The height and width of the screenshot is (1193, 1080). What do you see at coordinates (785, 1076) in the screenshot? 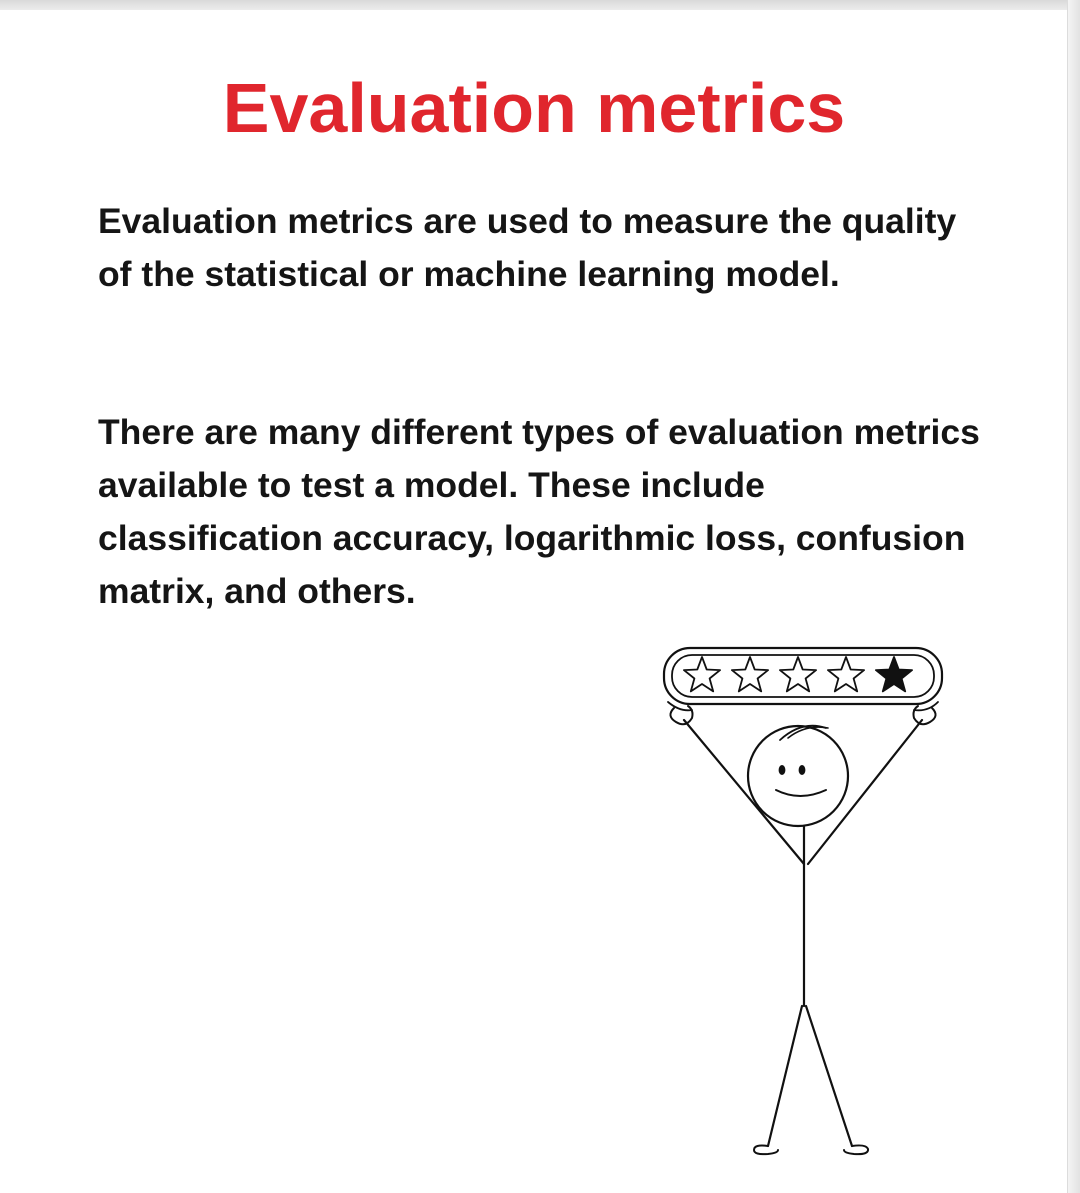
I see `left-leg` at bounding box center [785, 1076].